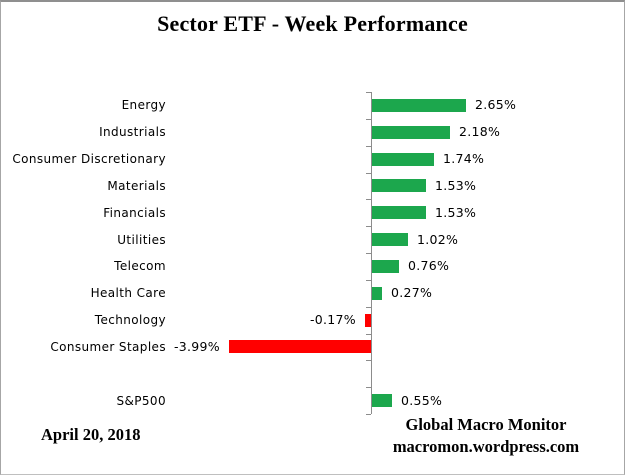  Describe the element at coordinates (108, 347) in the screenshot. I see `category-label: Consumer Staples` at that location.